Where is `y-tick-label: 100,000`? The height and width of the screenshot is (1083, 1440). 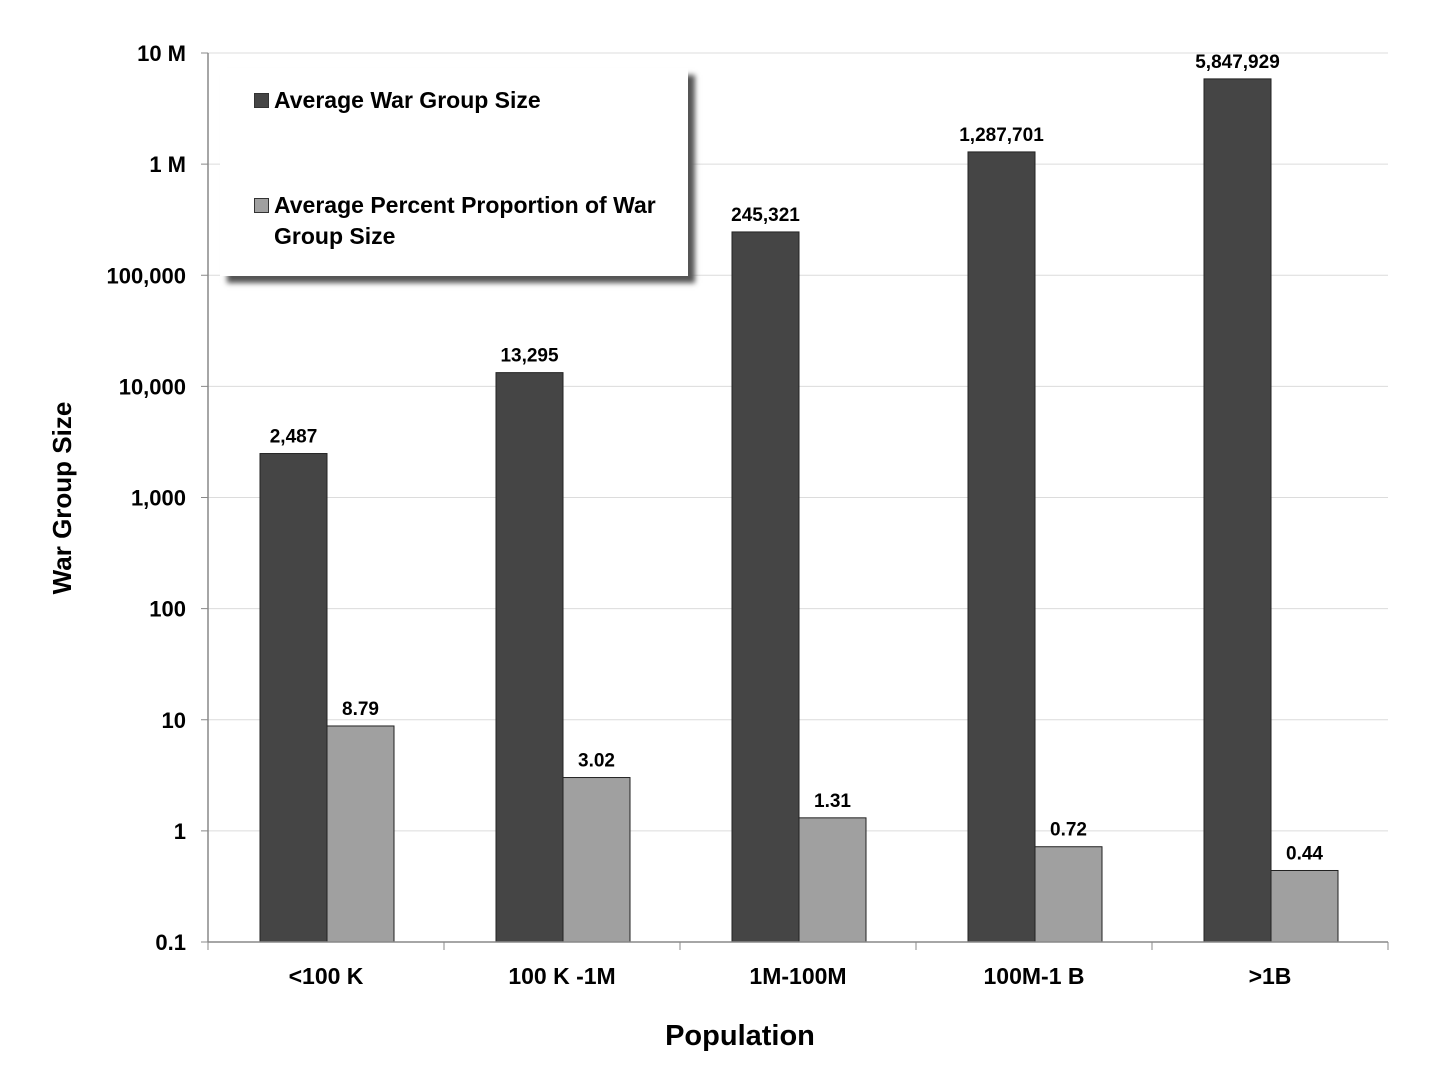
y-tick-label: 100,000 is located at coordinates (146, 275).